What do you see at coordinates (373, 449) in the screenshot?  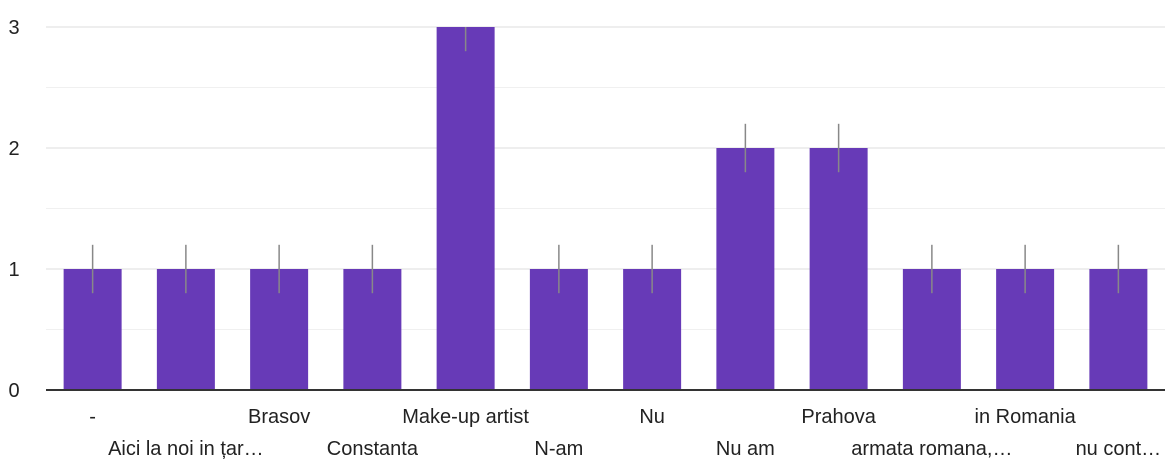 I see `x-category-label: Constanta` at bounding box center [373, 449].